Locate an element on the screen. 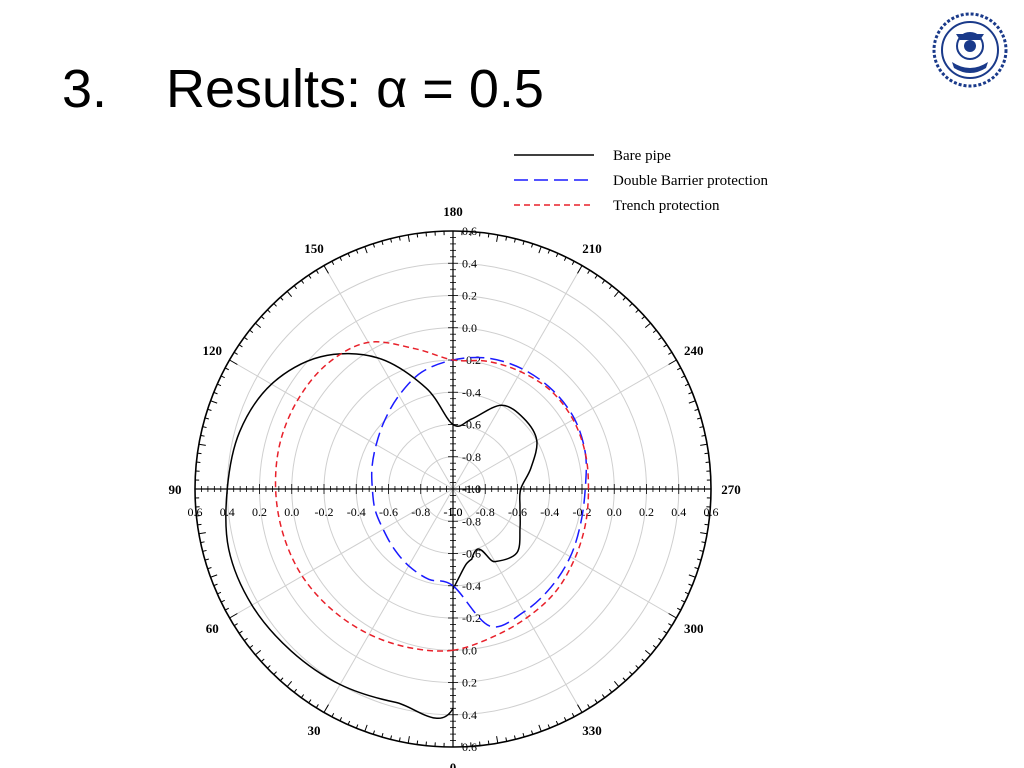 This screenshot has height=768, width=1024. legend-label: Trench protection is located at coordinates (666, 206).